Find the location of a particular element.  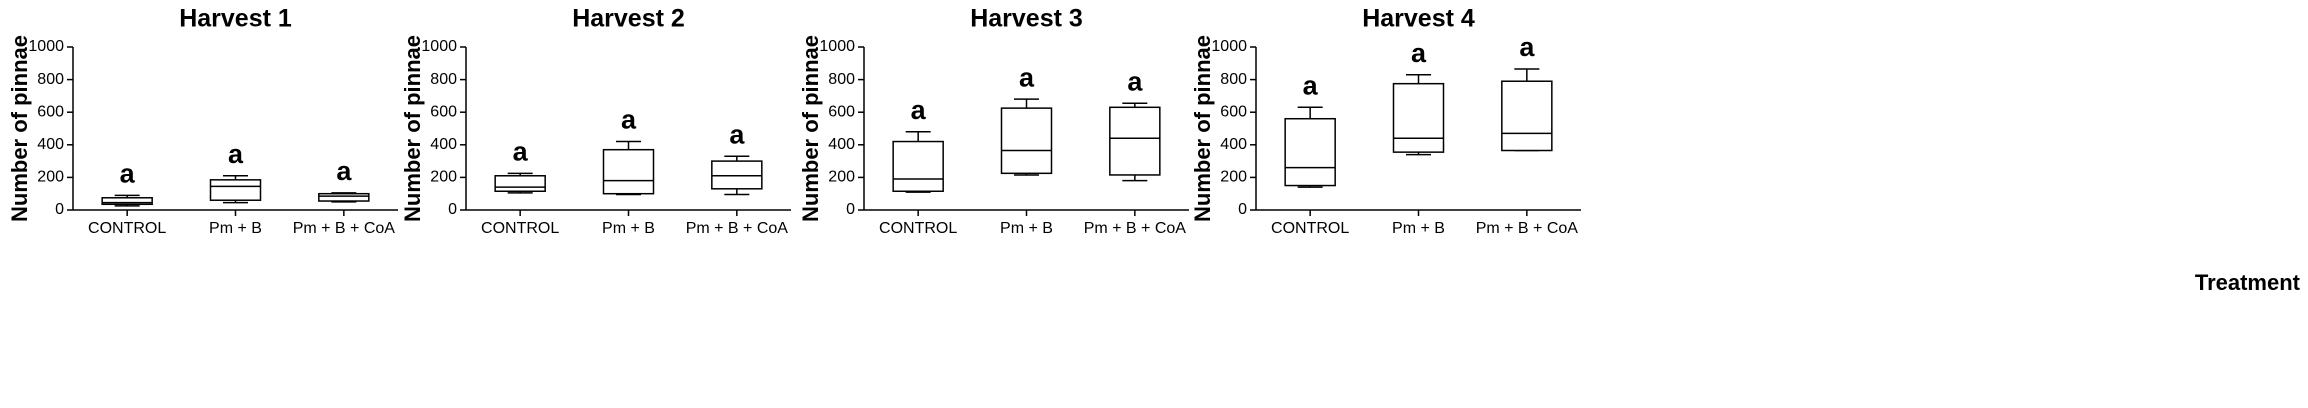

panel-title: Harvest 1 is located at coordinates (235, 19).